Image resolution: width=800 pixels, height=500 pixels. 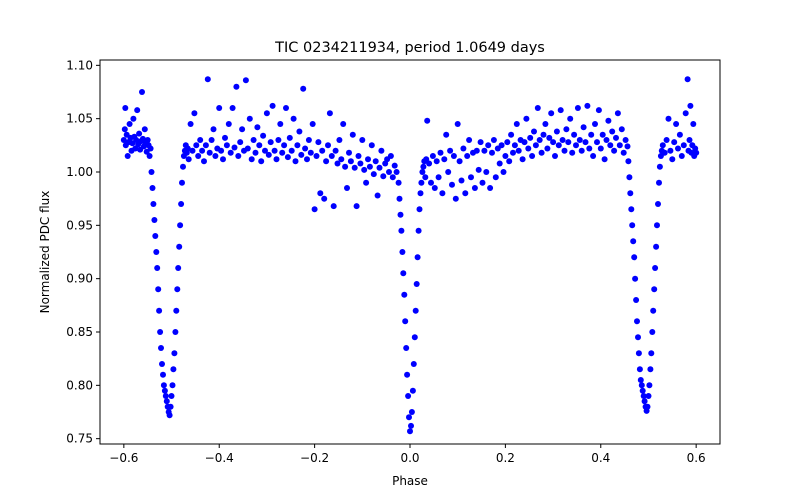 I want to click on x-tick-label: −0.6, so click(x=123, y=458).